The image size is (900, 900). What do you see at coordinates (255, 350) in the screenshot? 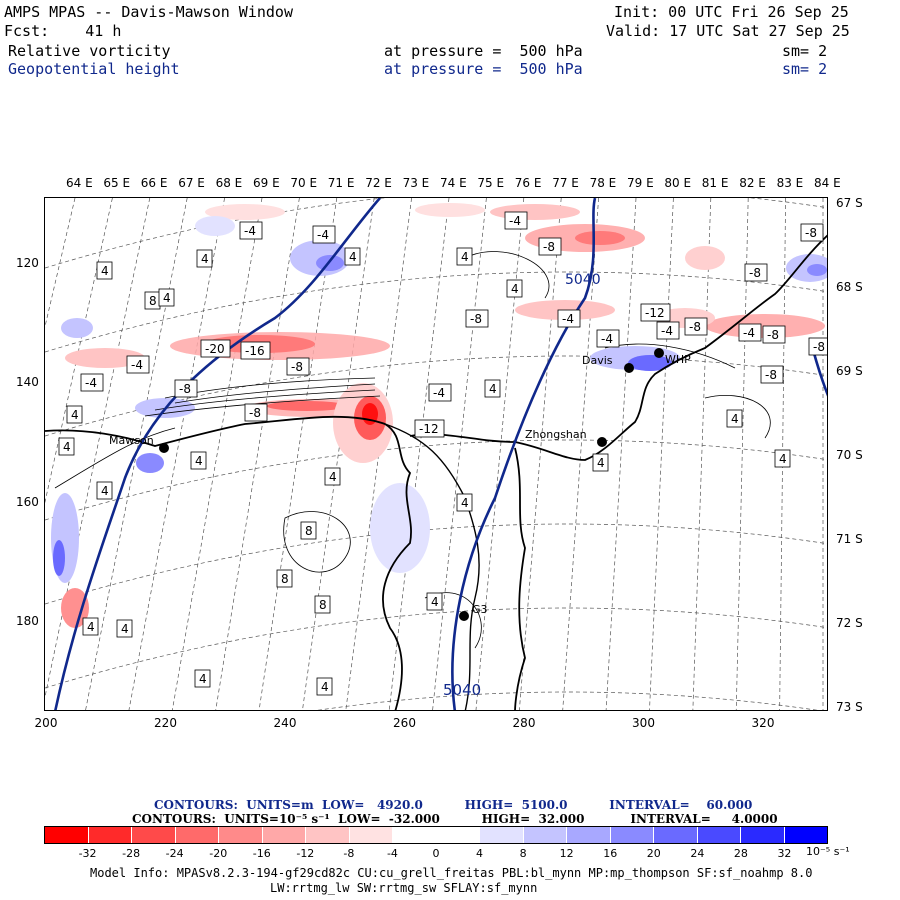
I see `vorticity-label: -16` at bounding box center [255, 350].